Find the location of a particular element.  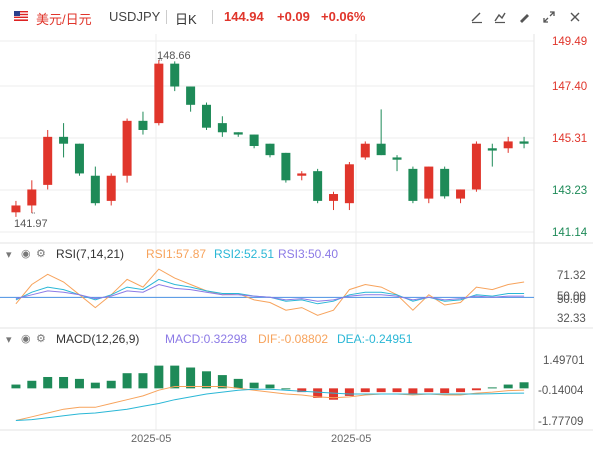

pair-code: USDJPY is located at coordinates (135, 16).